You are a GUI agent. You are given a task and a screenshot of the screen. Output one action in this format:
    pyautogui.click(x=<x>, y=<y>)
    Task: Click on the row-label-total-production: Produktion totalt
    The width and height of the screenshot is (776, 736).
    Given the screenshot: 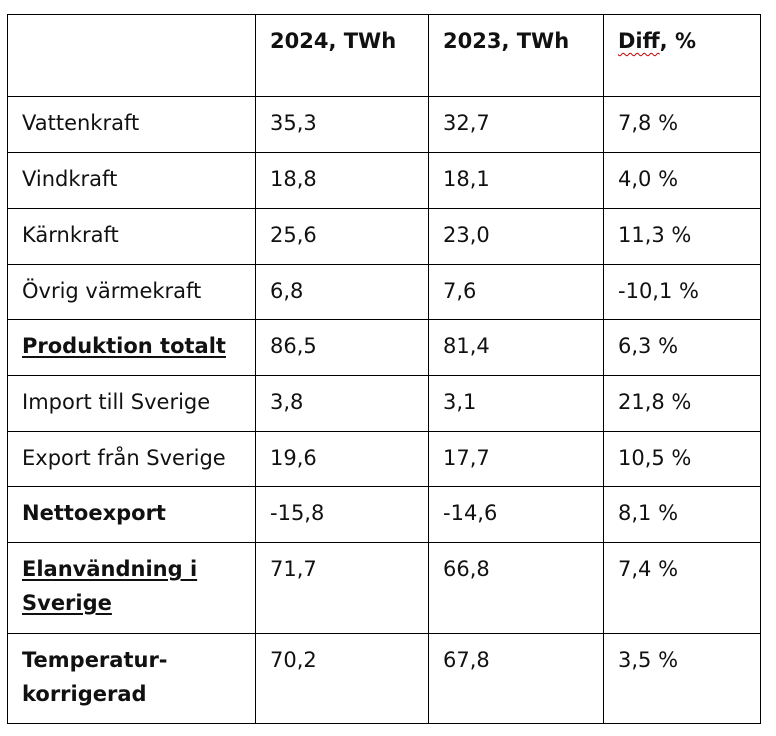 What is the action you would take?
    pyautogui.click(x=131, y=347)
    